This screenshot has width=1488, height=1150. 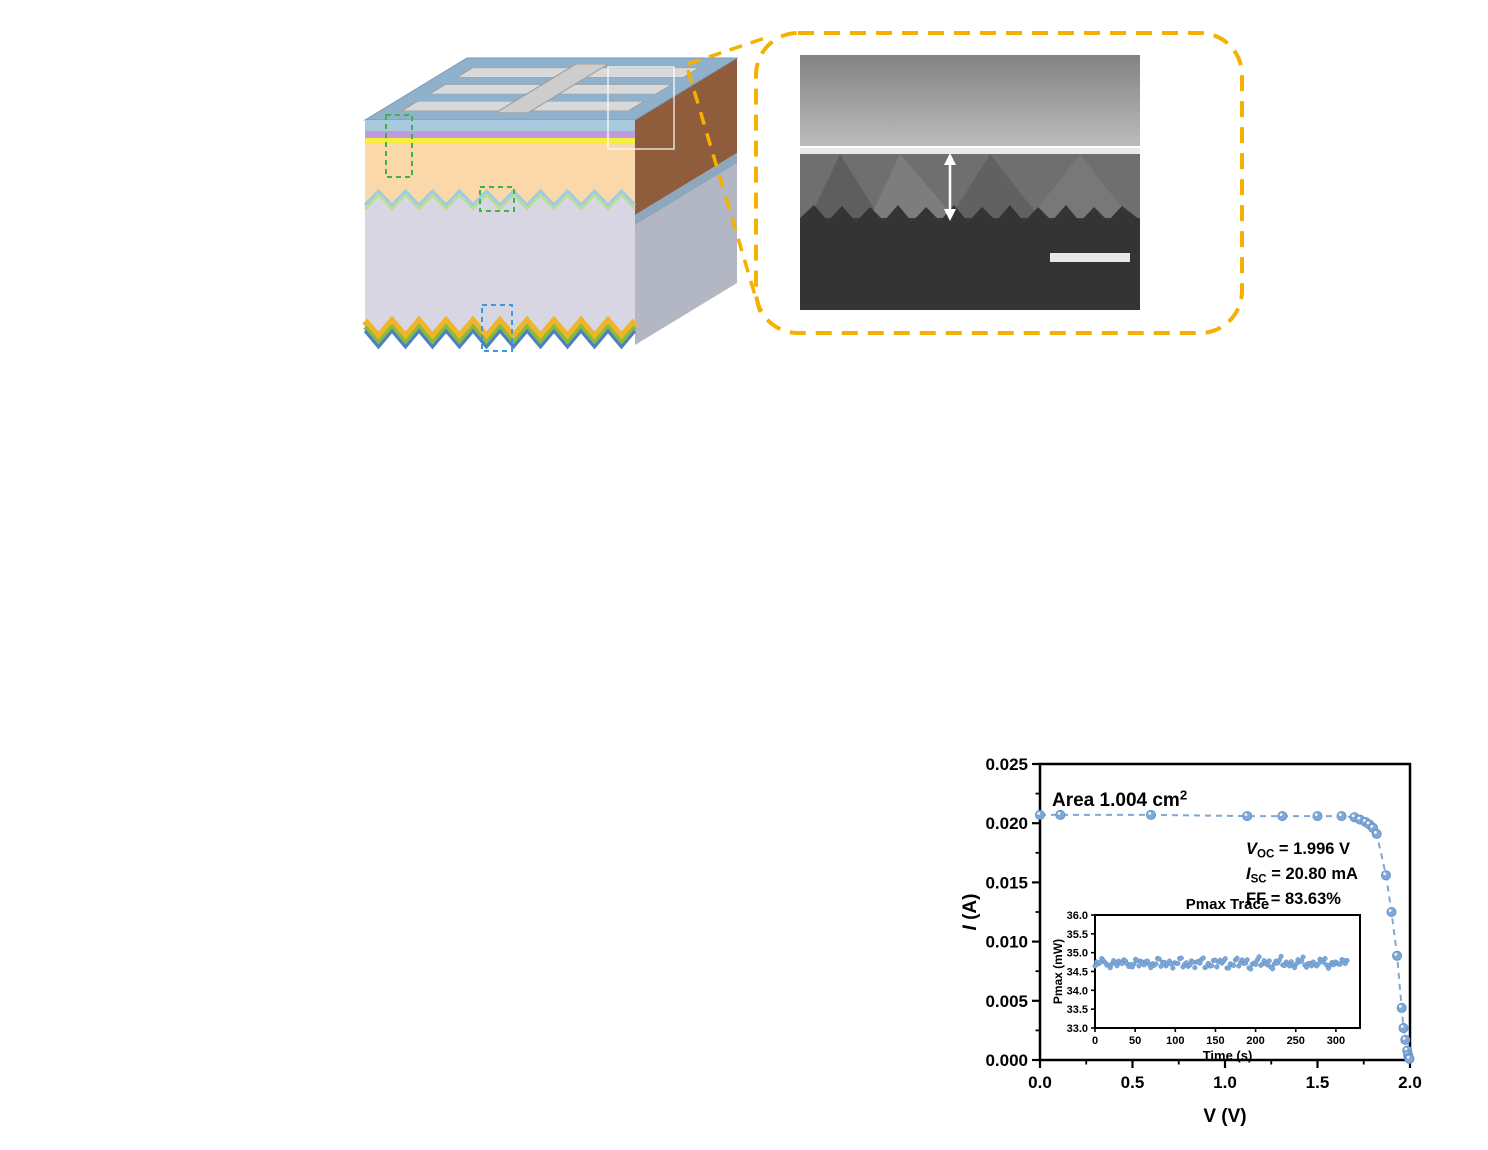 I want to click on sem-image, so click(x=970, y=182).